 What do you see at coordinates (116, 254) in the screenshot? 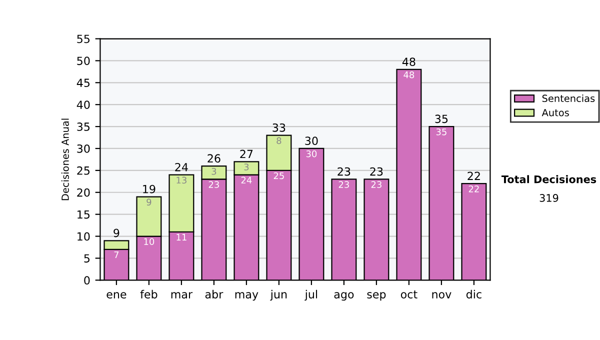
I see `data-label: 7` at bounding box center [116, 254].